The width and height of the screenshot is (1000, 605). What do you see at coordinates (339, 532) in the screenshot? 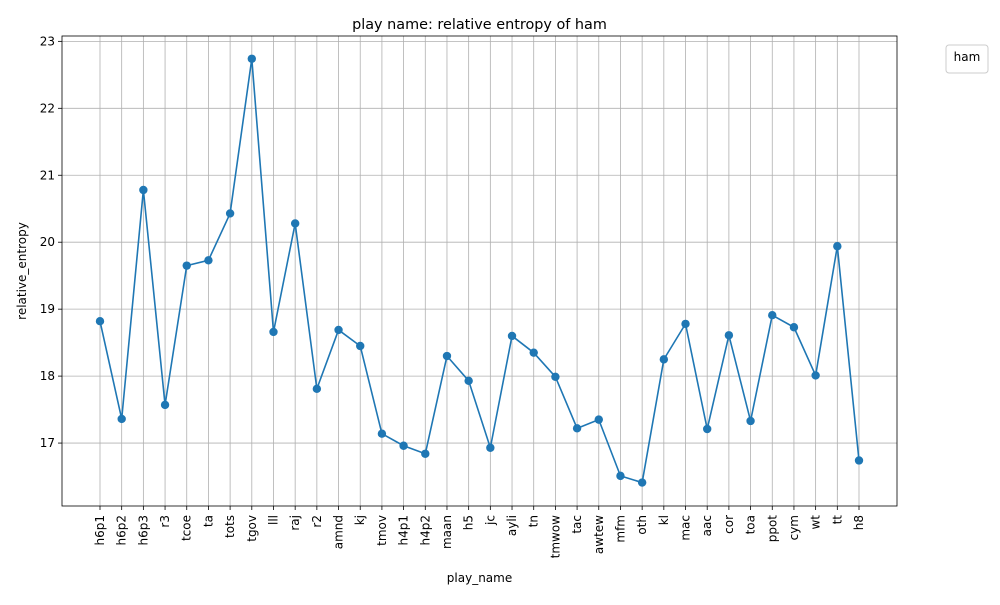
I see `x-tick-label: amnd` at bounding box center [339, 532].